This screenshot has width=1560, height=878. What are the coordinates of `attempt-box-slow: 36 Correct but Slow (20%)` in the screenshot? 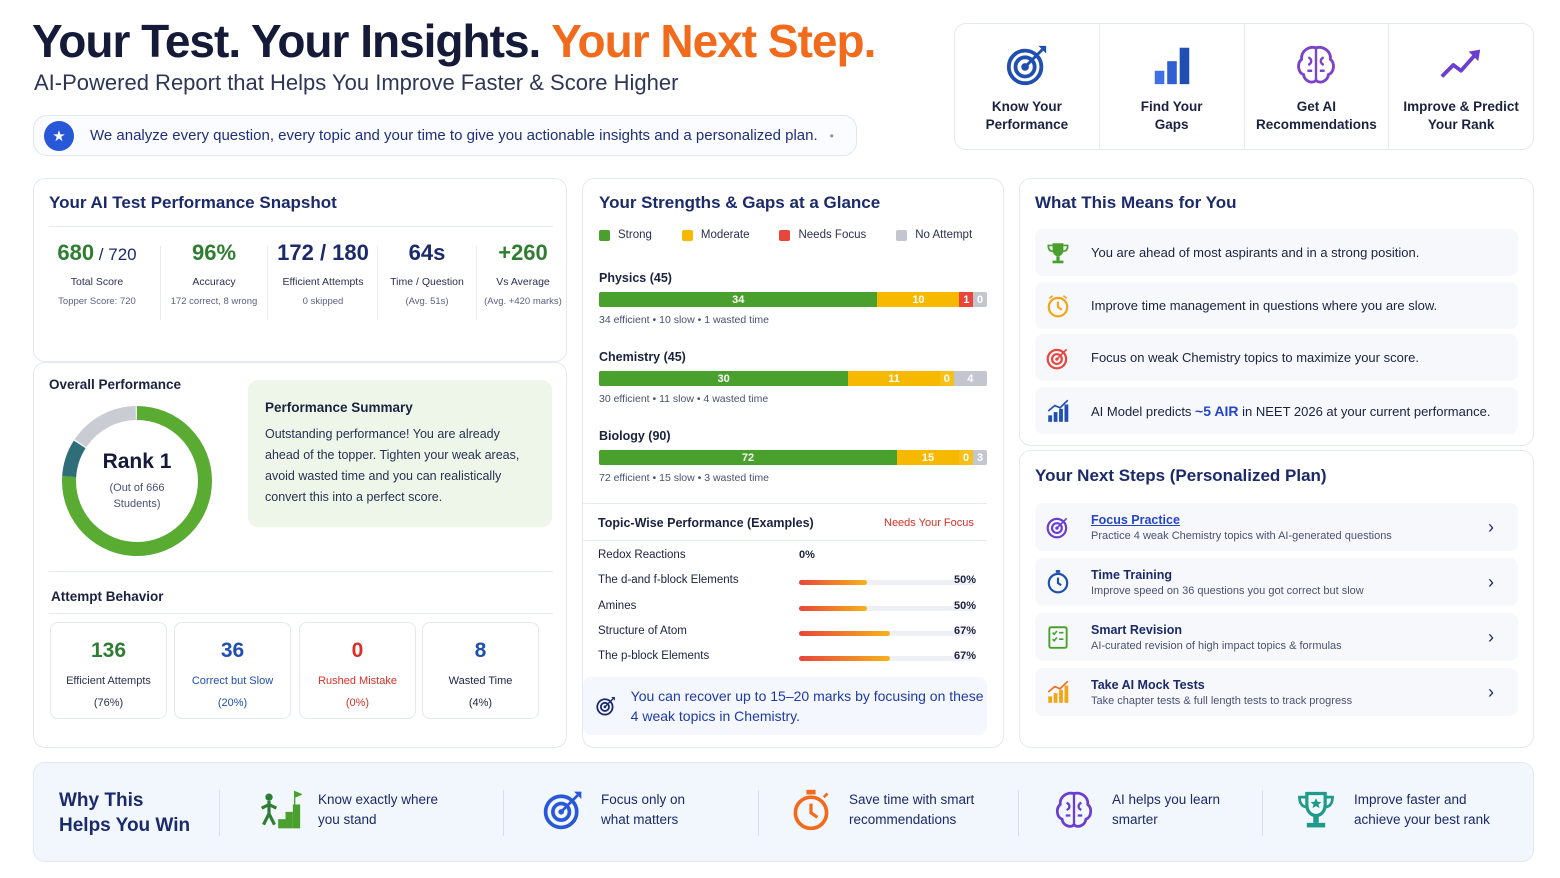 It's located at (232, 670).